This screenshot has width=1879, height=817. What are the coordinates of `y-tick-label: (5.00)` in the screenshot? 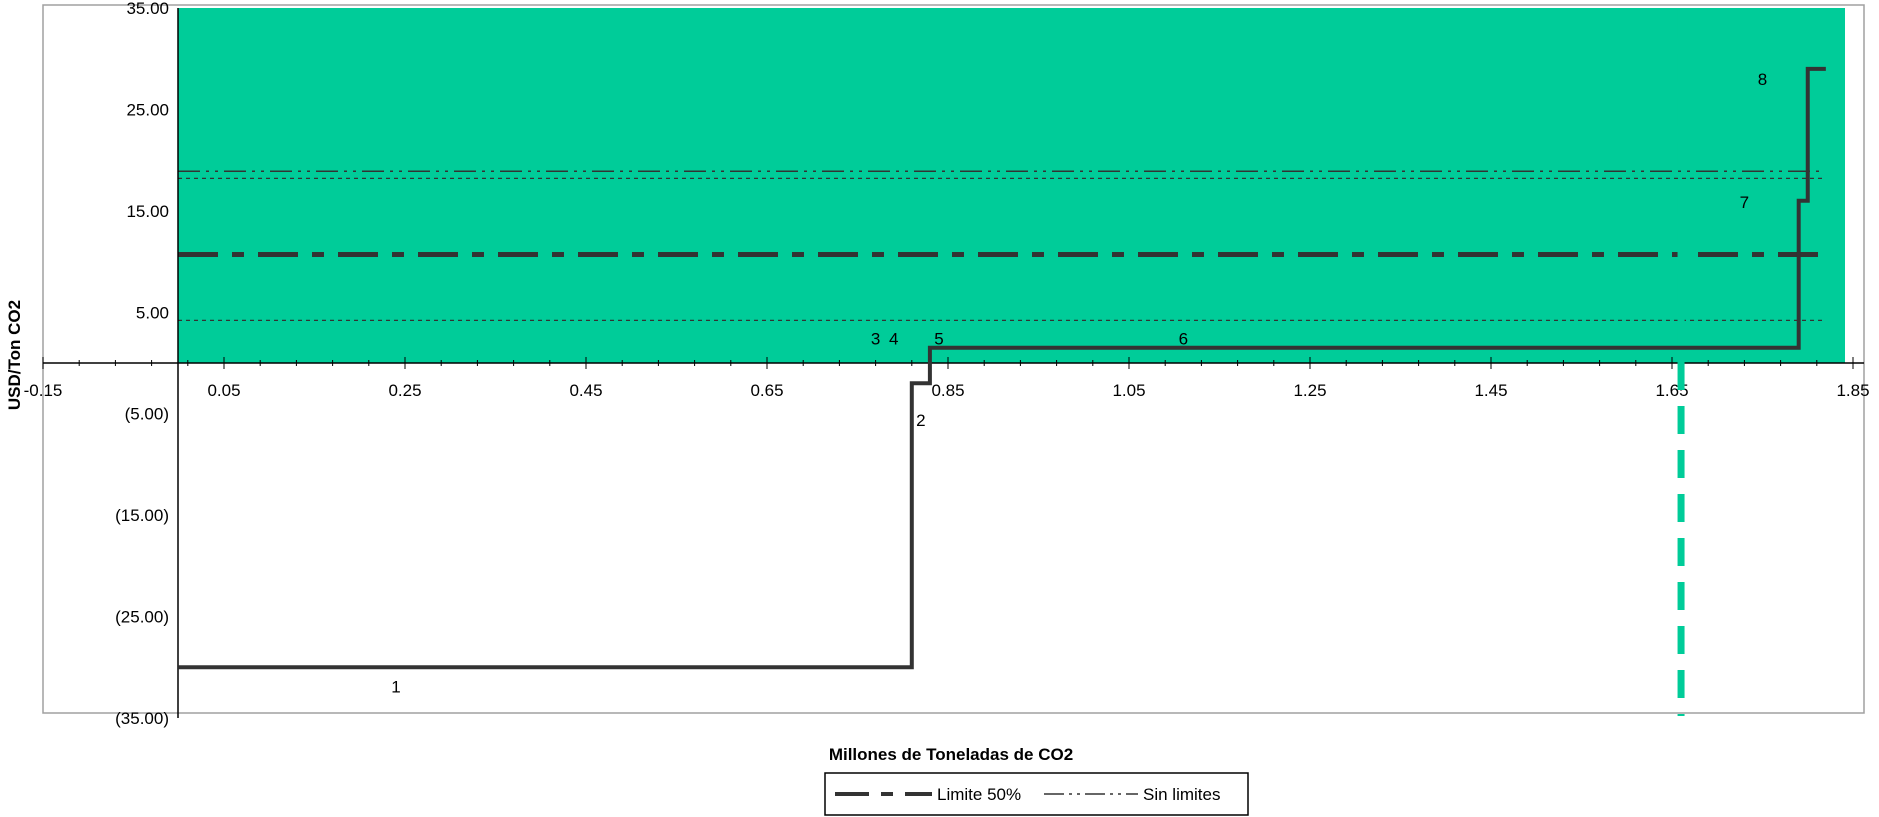 It's located at (147, 414).